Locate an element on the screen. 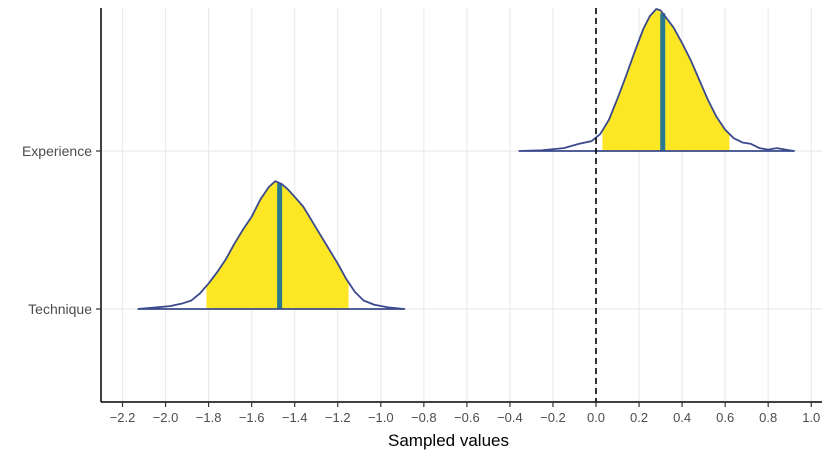 This screenshot has width=830, height=461. x-tick-label: −2.2 is located at coordinates (123, 417).